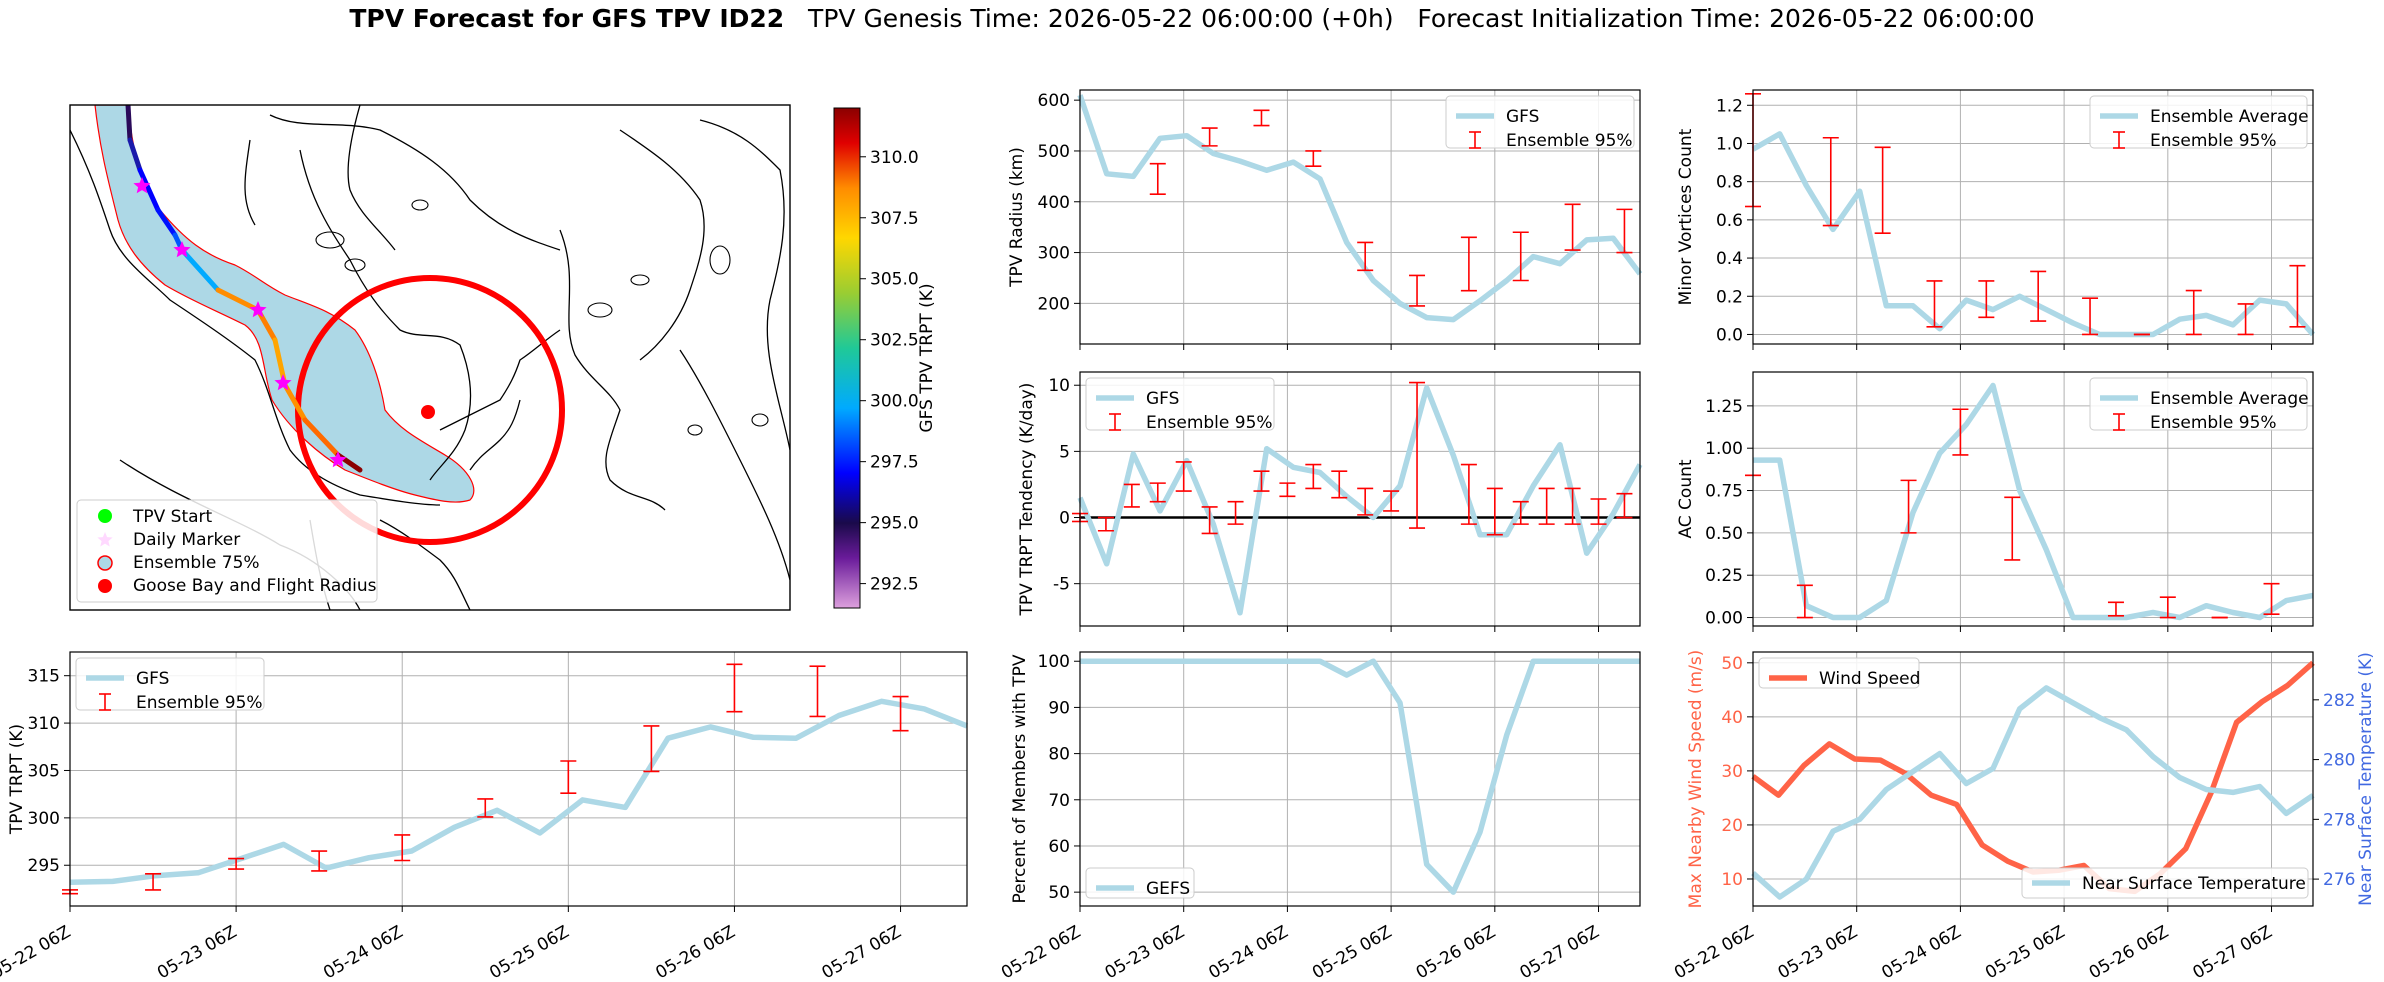  What do you see at coordinates (152, 679) in the screenshot?
I see `legend-label: GFS` at bounding box center [152, 679].